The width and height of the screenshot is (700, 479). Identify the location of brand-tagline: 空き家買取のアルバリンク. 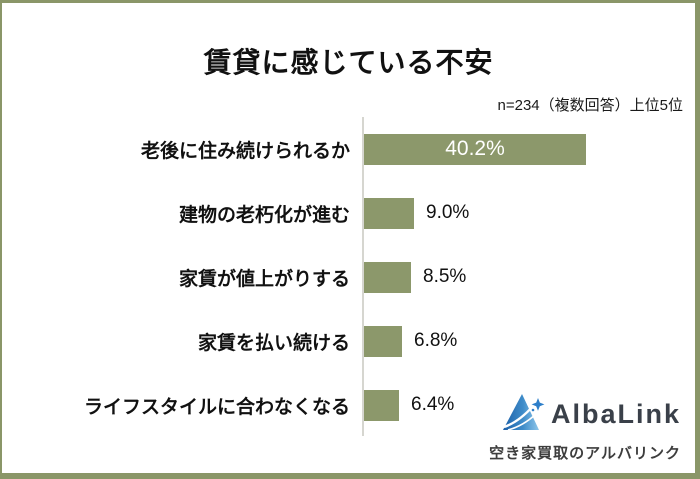
(585, 453).